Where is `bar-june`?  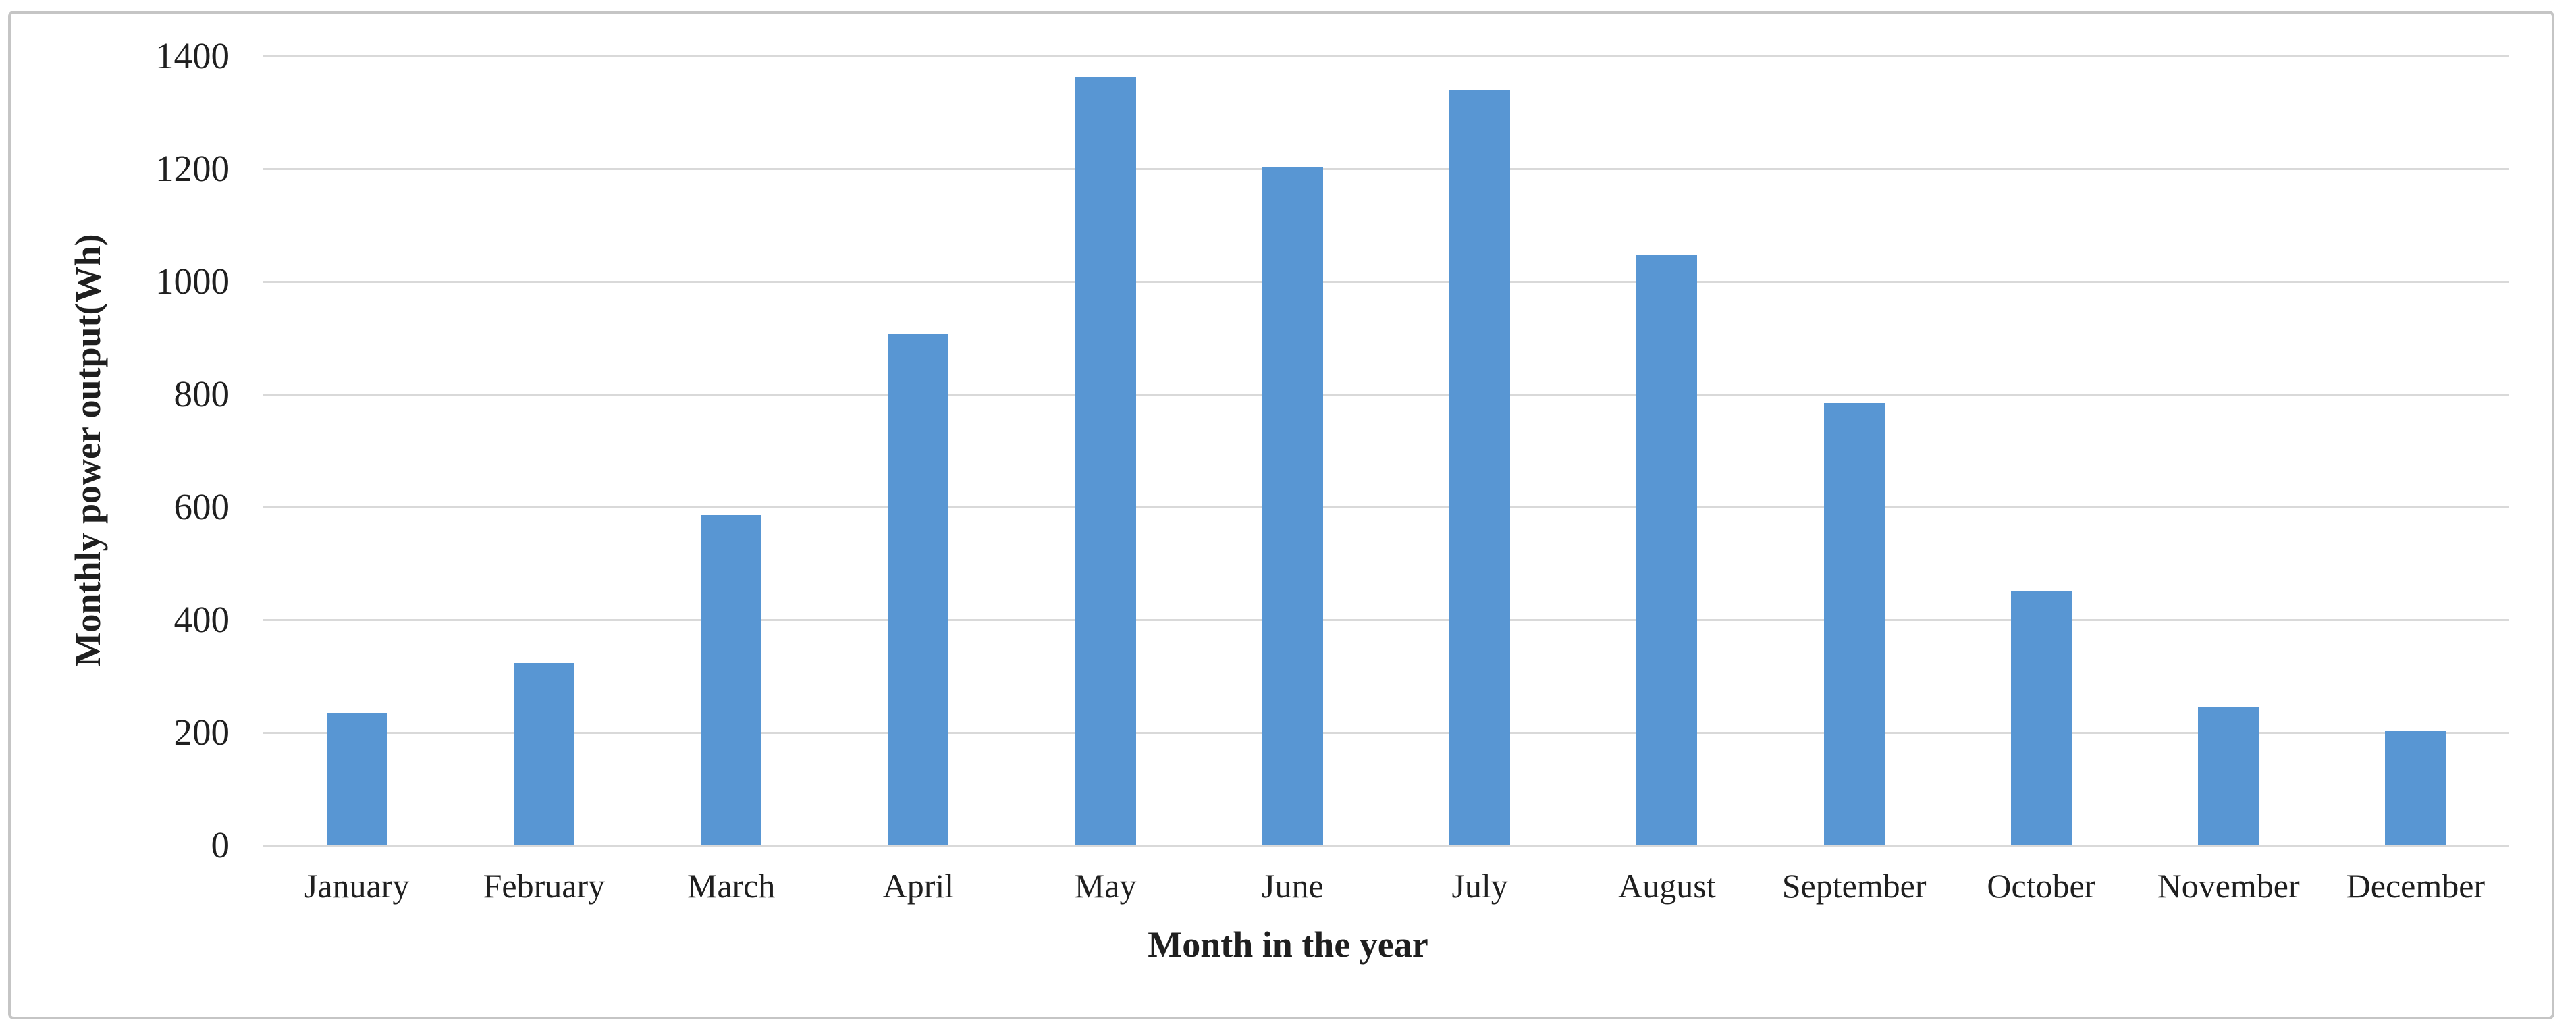
bar-june is located at coordinates (1292, 506).